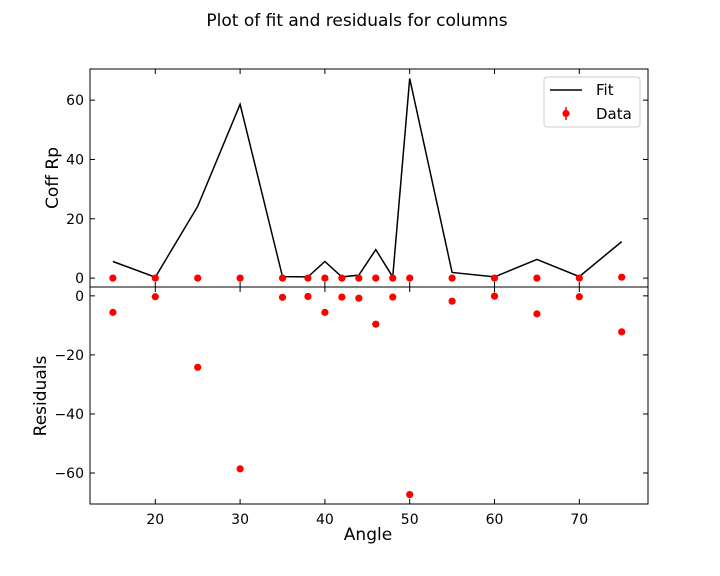  Describe the element at coordinates (495, 520) in the screenshot. I see `x-tick-label: 60` at that location.